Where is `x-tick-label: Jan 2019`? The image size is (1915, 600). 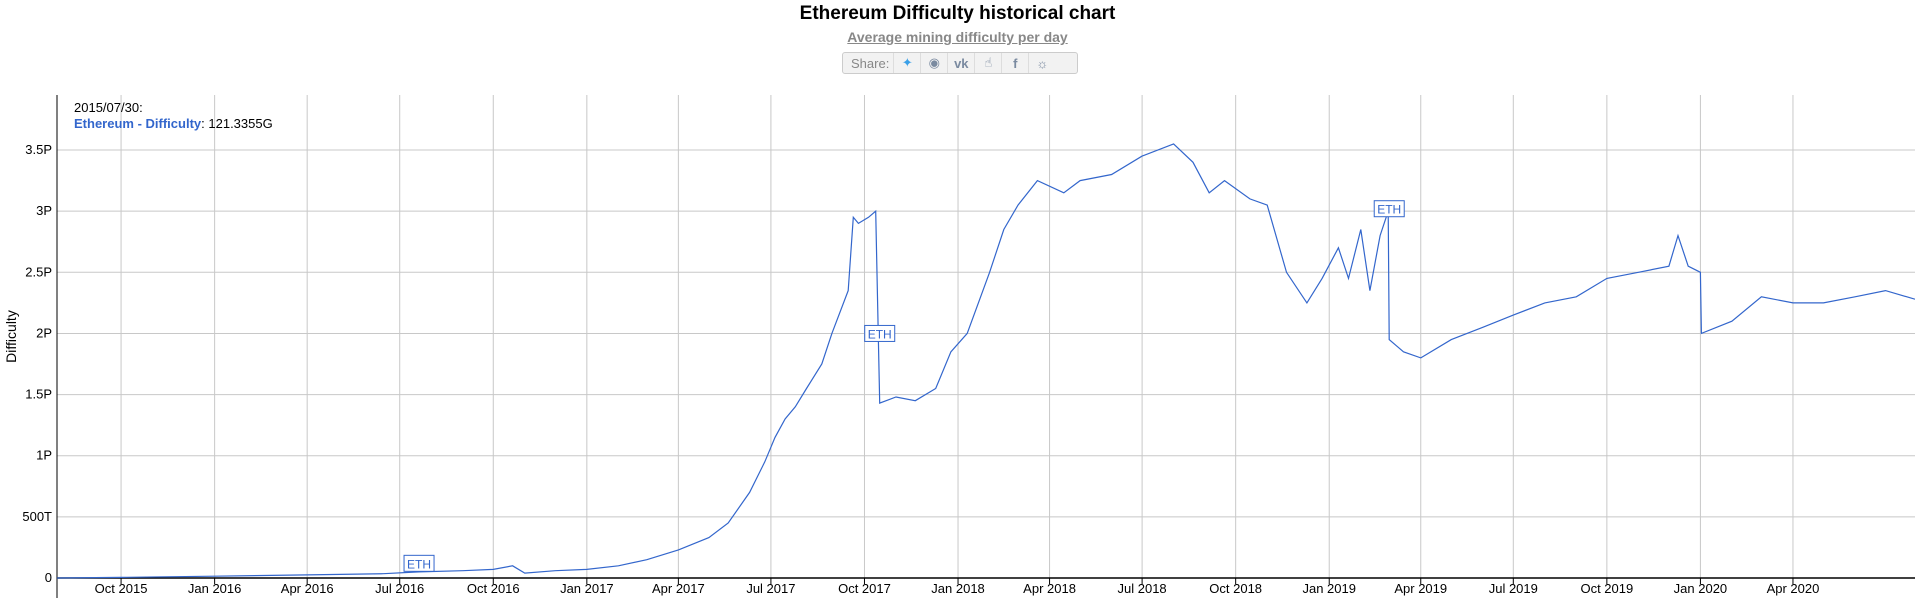
x-tick-label: Jan 2019 is located at coordinates (1329, 588).